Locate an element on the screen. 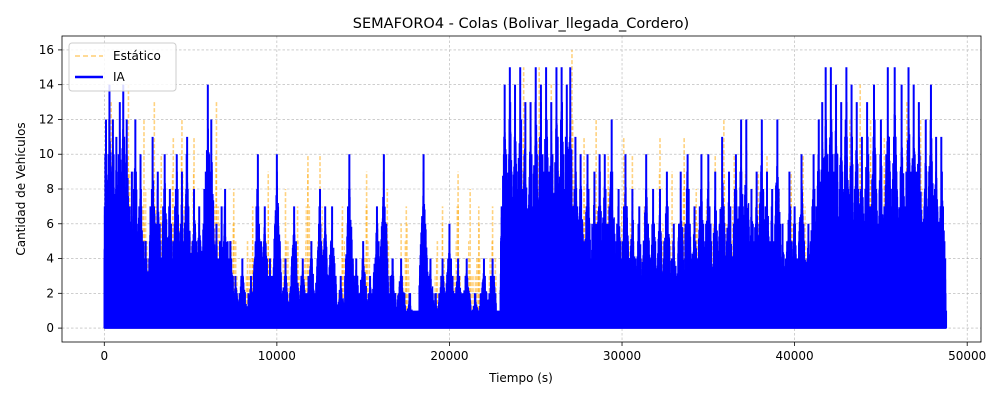 This screenshot has height=400, width=1000. y-tick-label: 16 is located at coordinates (46, 50).